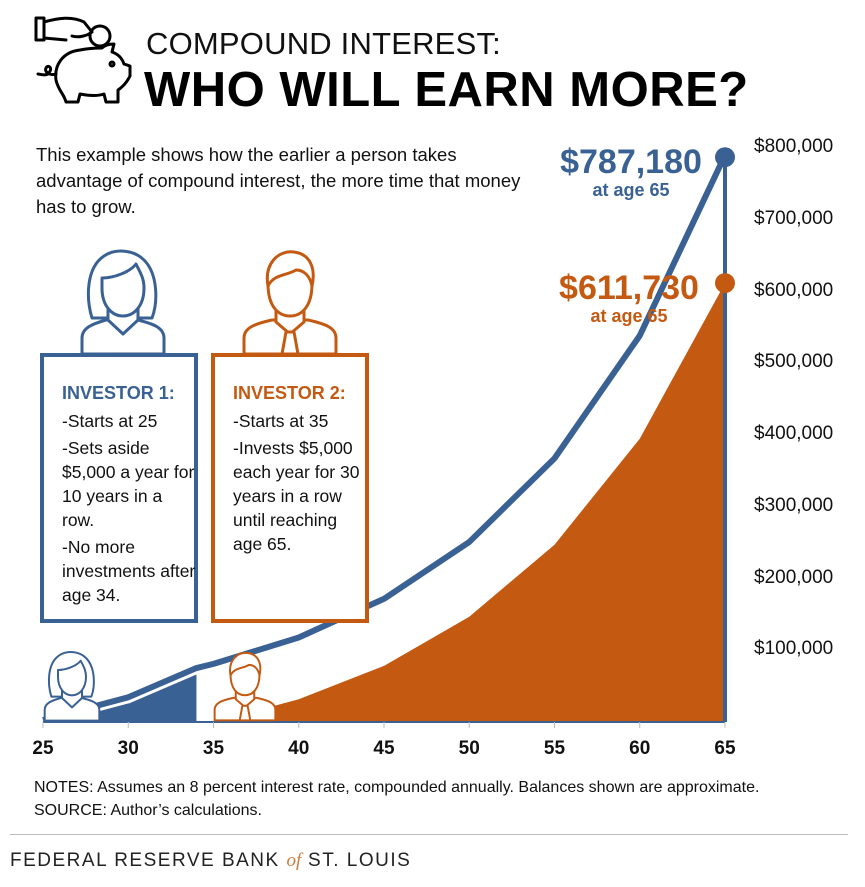 The image size is (865, 887). I want to click on investor-1-point: -No more investments after age 34., so click(129, 571).